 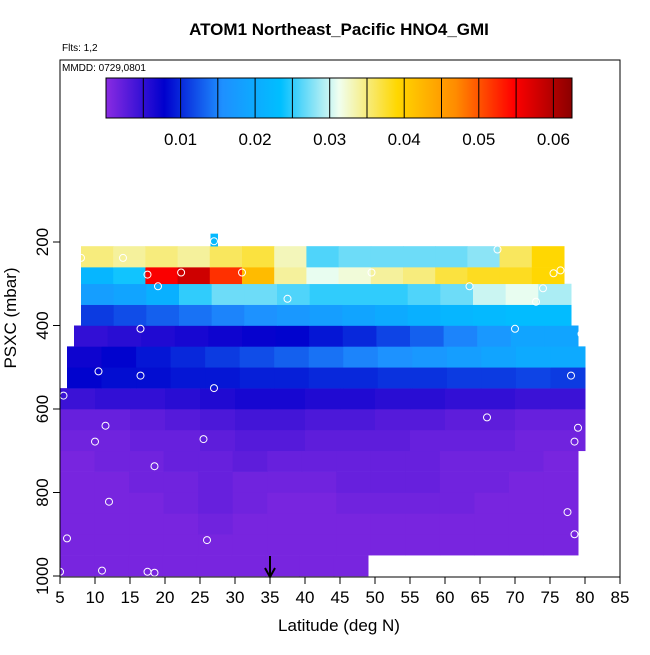 What do you see at coordinates (270, 573) in the screenshot?
I see `arrow-head` at bounding box center [270, 573].